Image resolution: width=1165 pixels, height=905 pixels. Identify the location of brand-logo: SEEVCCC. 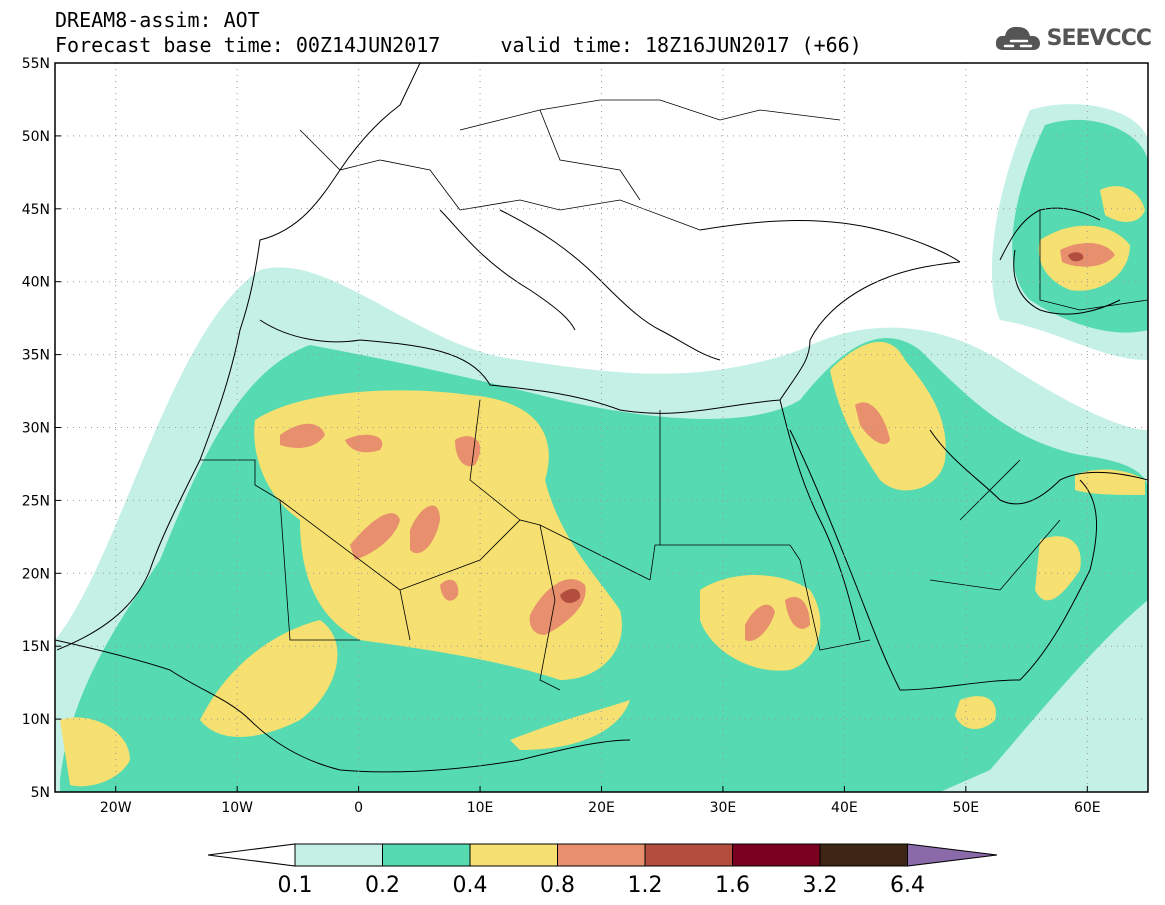
(1072, 38).